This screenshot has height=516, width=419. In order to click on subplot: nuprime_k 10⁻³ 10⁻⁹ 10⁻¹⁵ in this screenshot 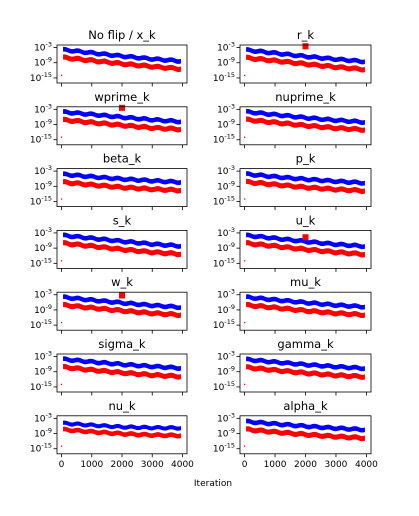, I will do `click(292, 119)`.